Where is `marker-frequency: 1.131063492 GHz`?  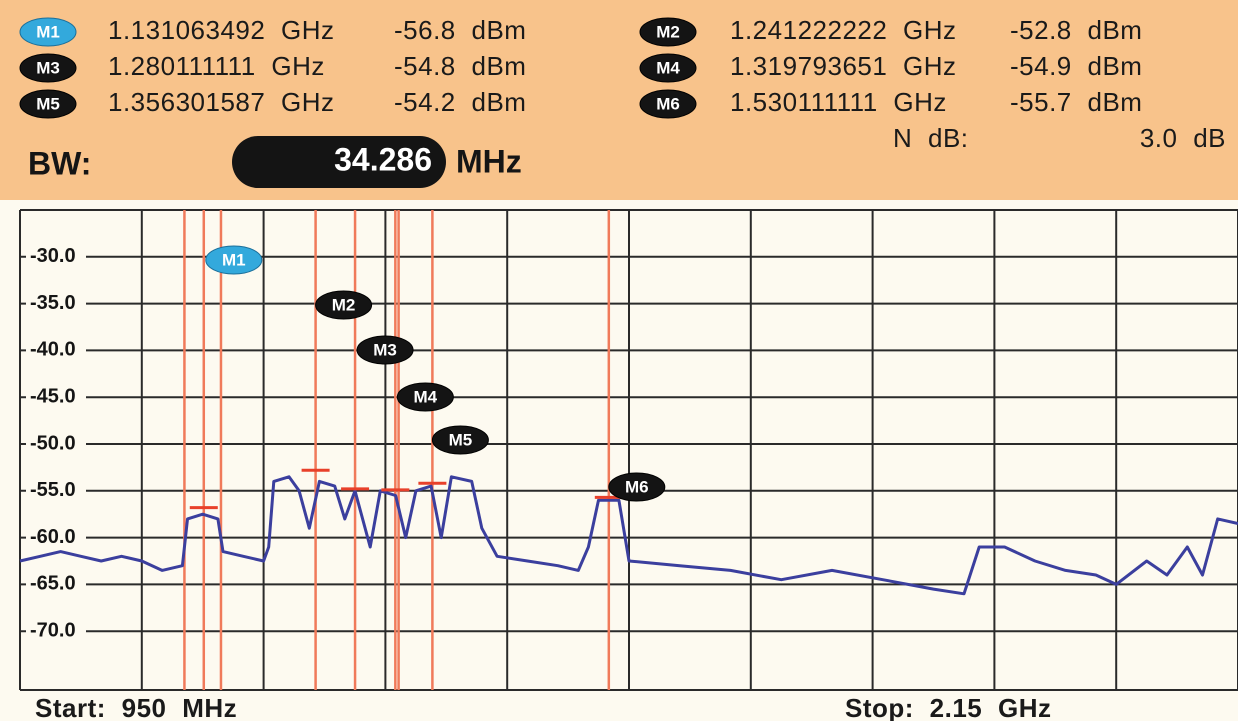
marker-frequency: 1.131063492 GHz is located at coordinates (221, 30).